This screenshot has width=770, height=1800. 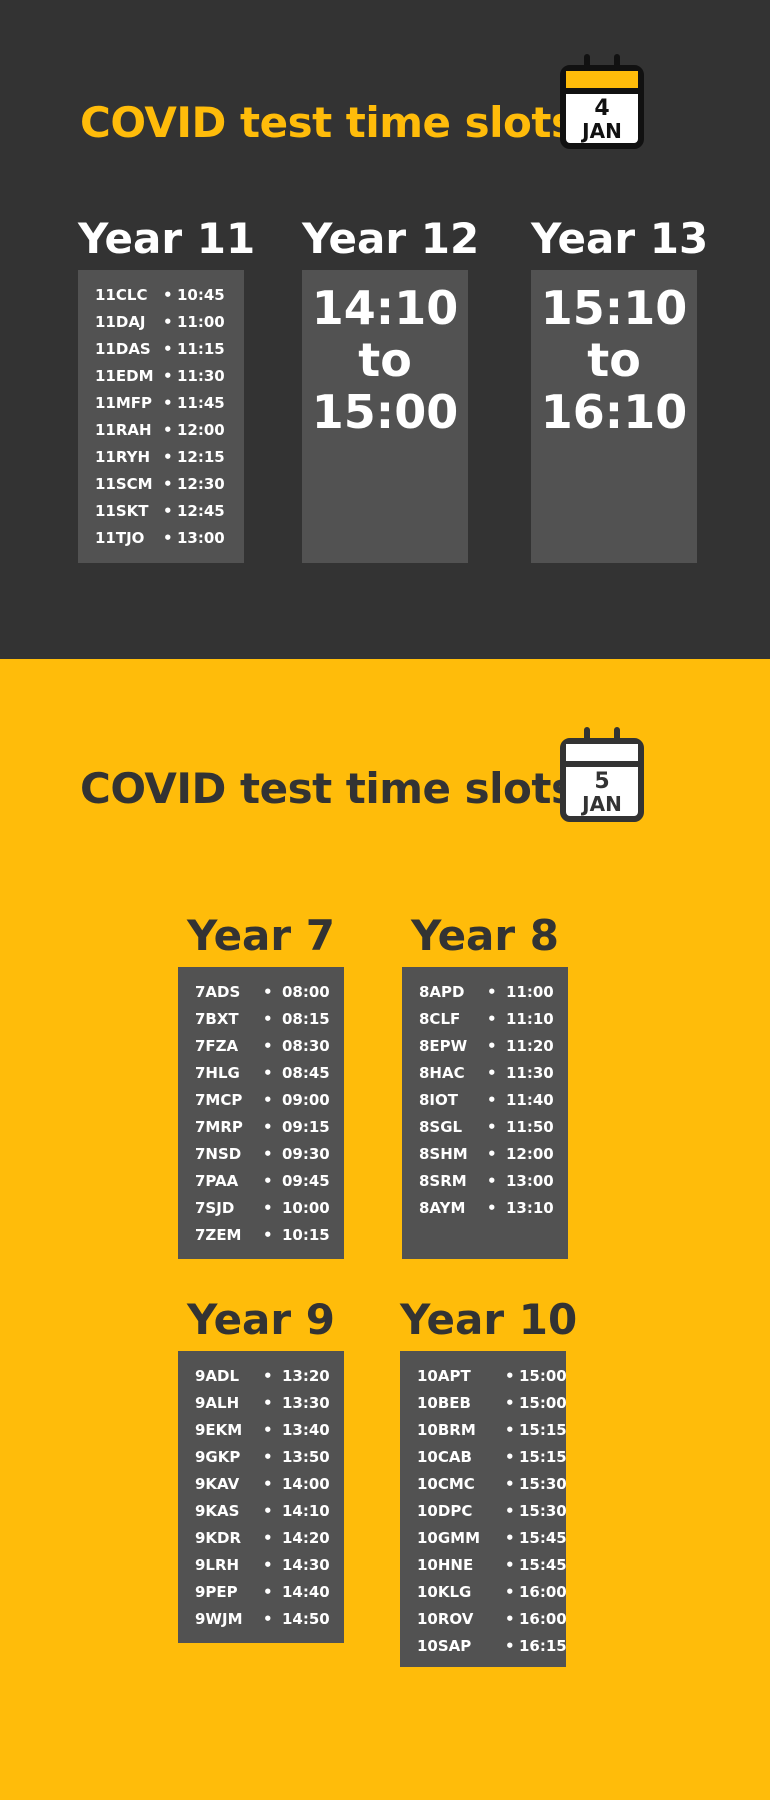 What do you see at coordinates (261, 935) in the screenshot?
I see `year7-heading: Year 7` at bounding box center [261, 935].